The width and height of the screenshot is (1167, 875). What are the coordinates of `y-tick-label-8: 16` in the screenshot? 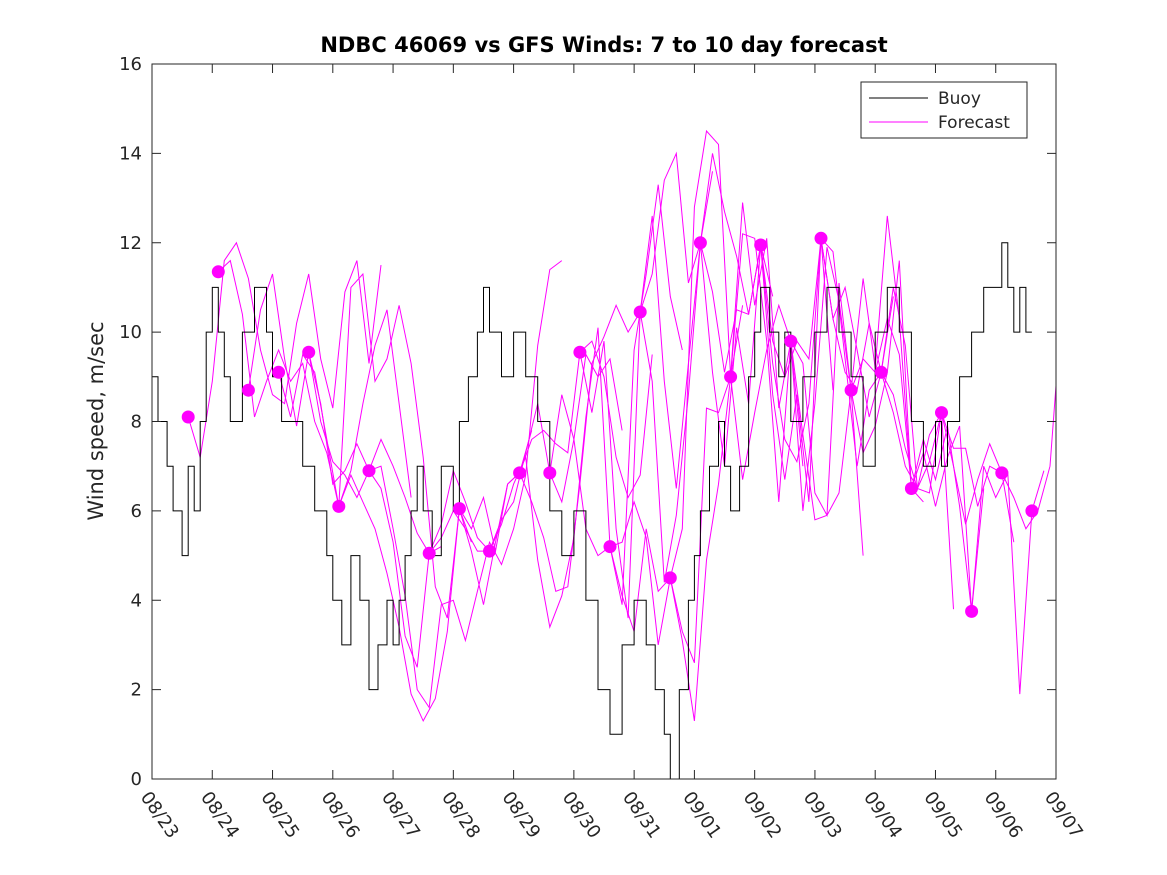 It's located at (130, 64).